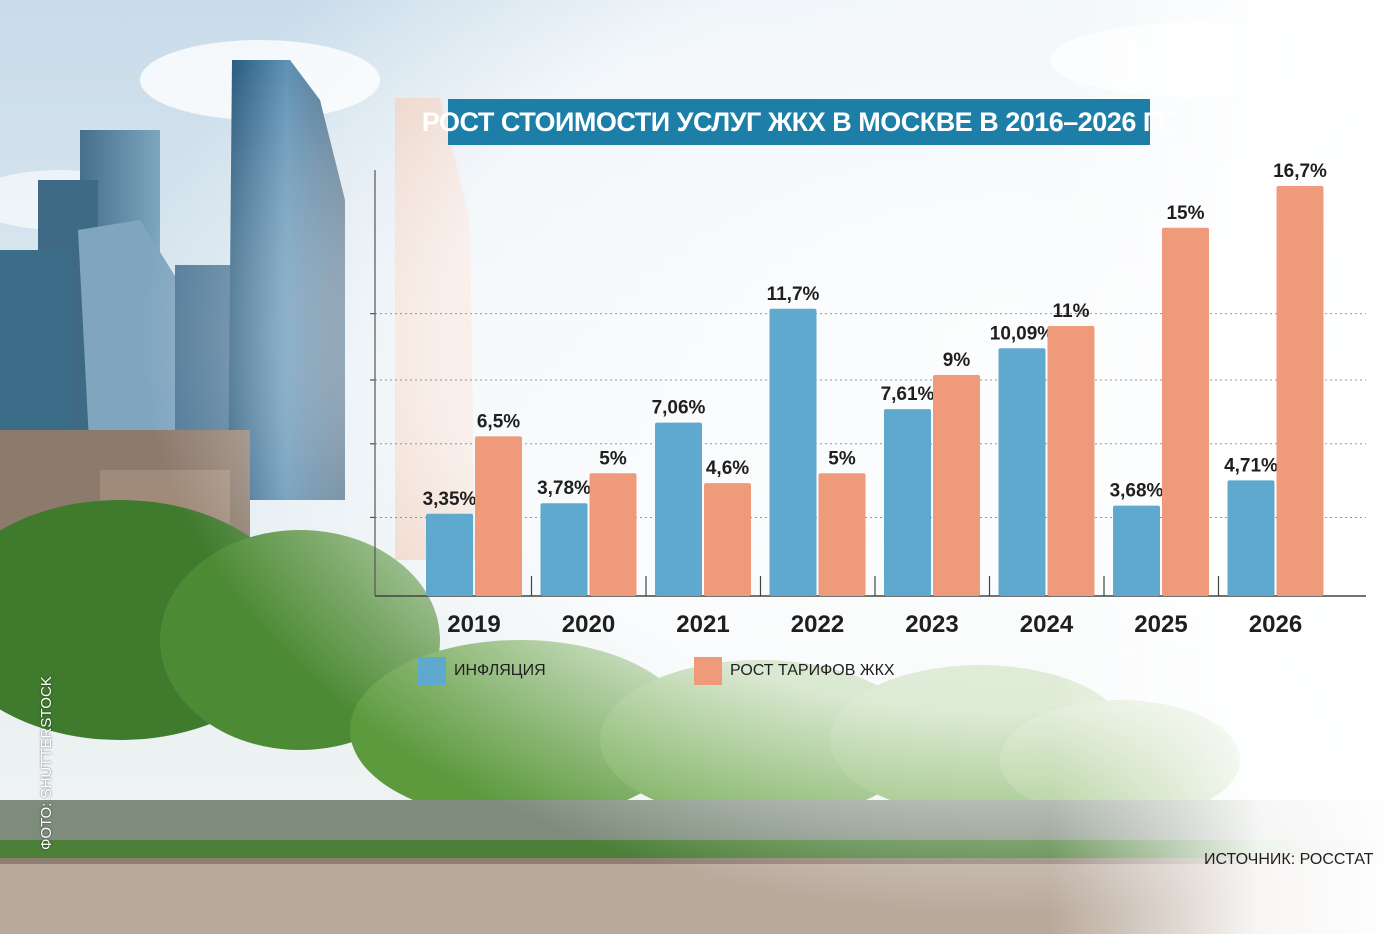 This screenshot has height=934, width=1400. What do you see at coordinates (1185, 213) in the screenshot?
I see `data-label-tariff: 15%` at bounding box center [1185, 213].